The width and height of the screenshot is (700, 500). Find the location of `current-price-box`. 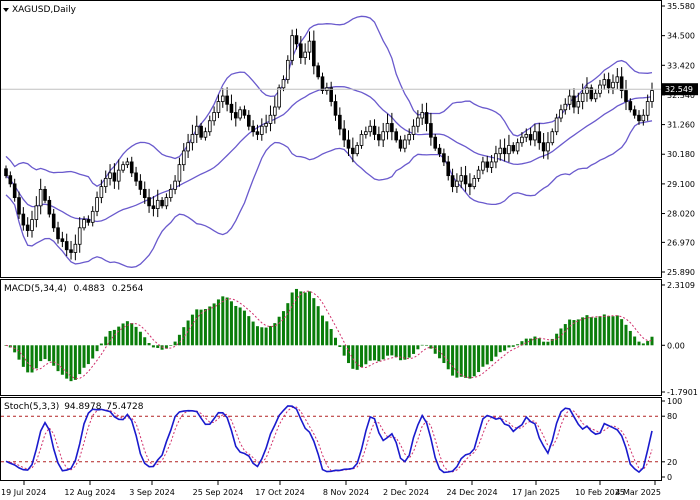

current-price-box is located at coordinates (680, 89).